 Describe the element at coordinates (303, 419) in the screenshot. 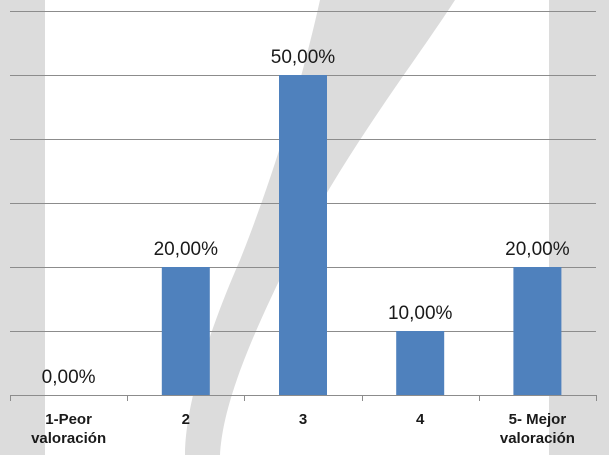

I see `x-tick-label: 3` at that location.